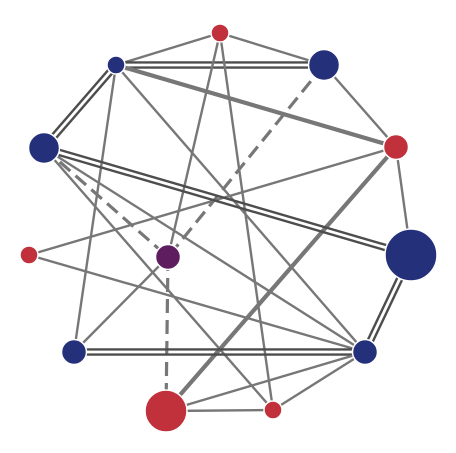  What do you see at coordinates (396, 147) in the screenshot?
I see `node-n4-red` at bounding box center [396, 147].